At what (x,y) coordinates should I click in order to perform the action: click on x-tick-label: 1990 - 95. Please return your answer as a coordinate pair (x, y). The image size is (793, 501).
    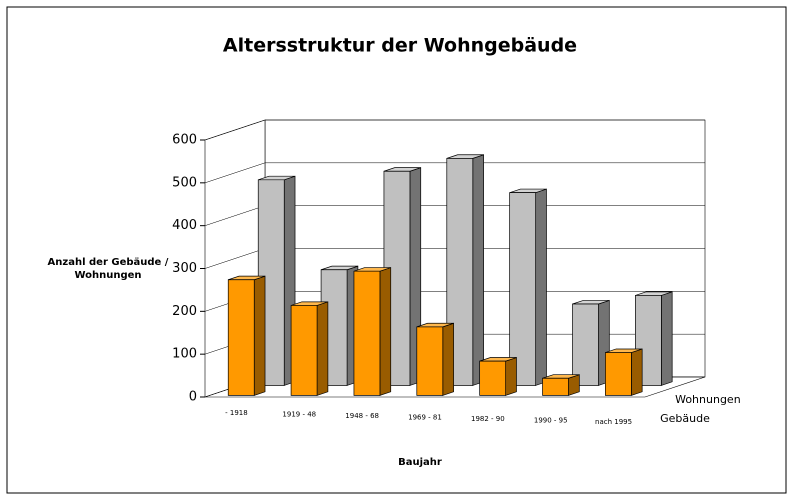
    Looking at the image, I should click on (551, 421).